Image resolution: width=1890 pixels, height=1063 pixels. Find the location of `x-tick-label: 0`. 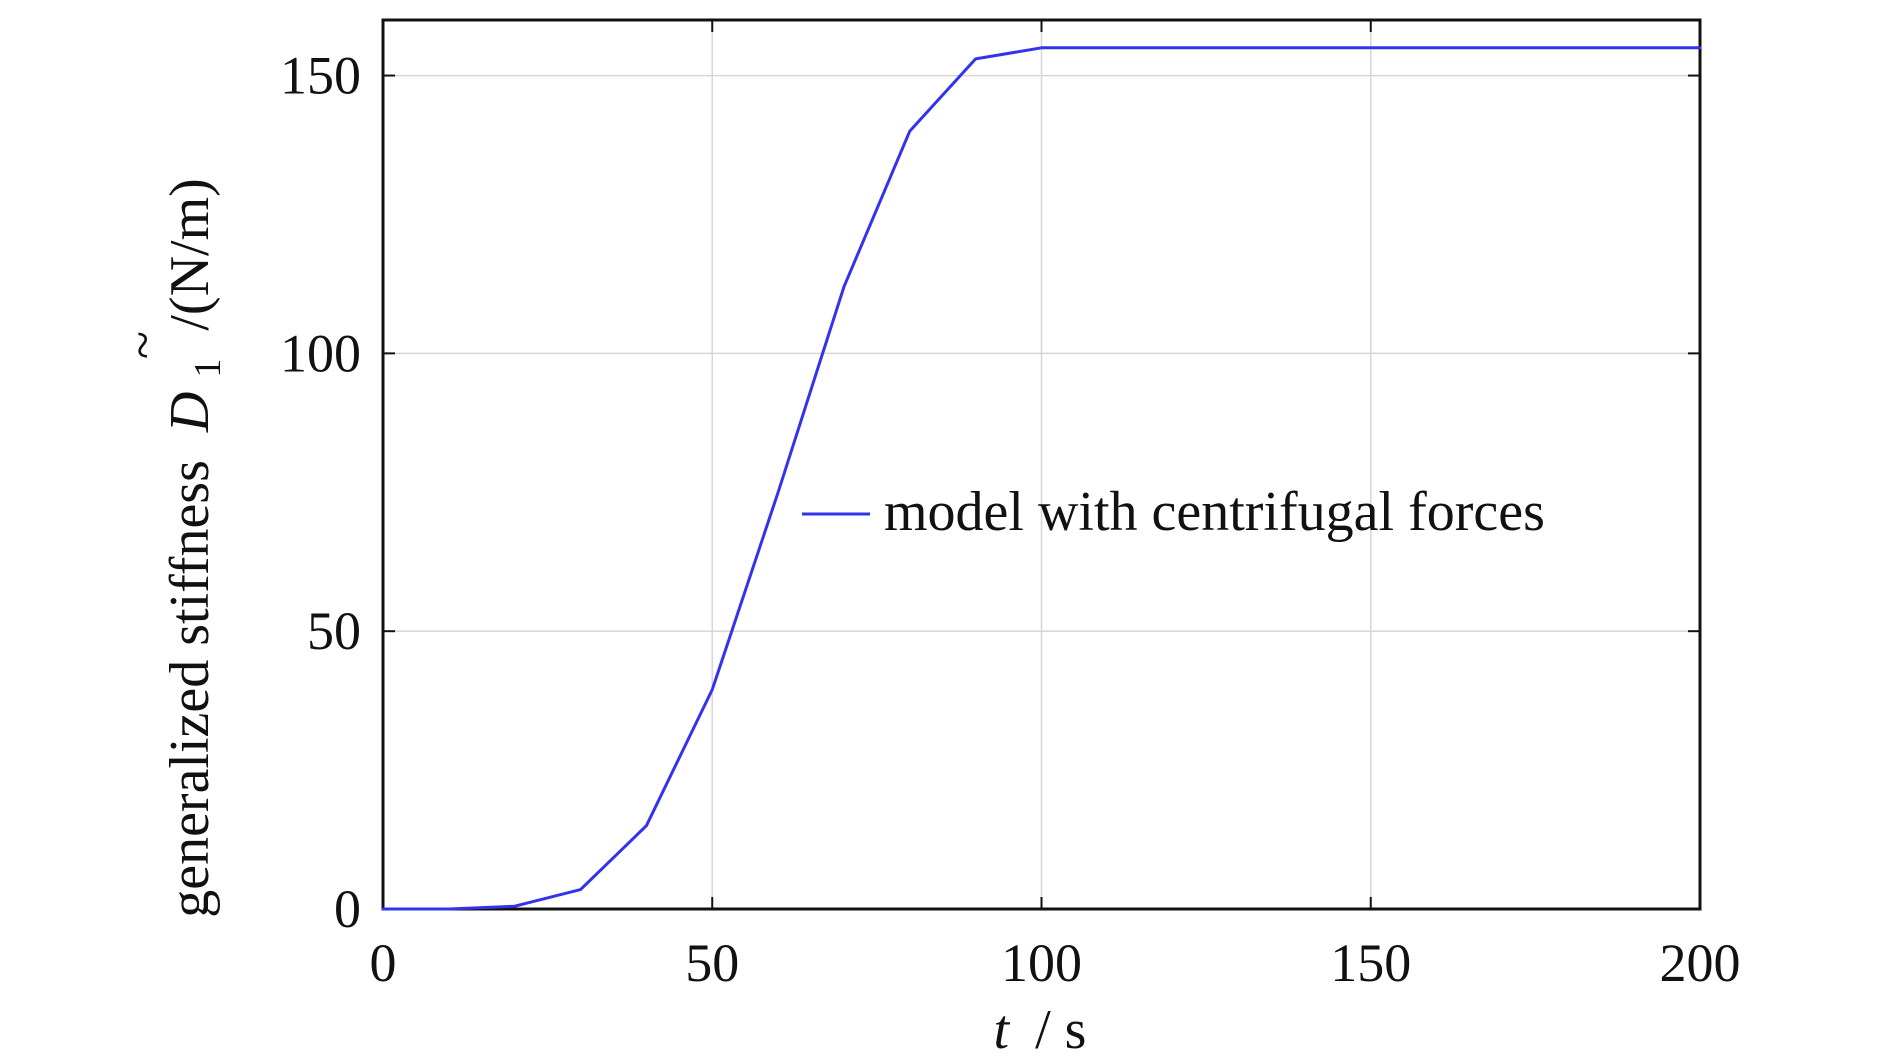

x-tick-label: 0 is located at coordinates (383, 963).